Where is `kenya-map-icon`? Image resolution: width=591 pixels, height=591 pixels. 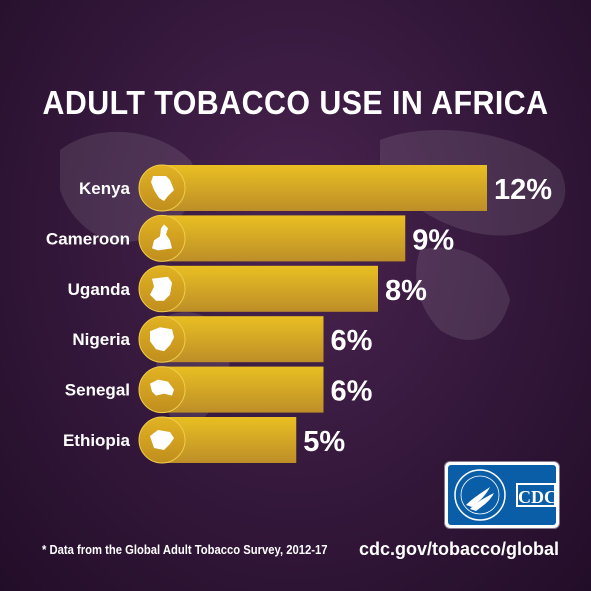
kenya-map-icon is located at coordinates (162, 188).